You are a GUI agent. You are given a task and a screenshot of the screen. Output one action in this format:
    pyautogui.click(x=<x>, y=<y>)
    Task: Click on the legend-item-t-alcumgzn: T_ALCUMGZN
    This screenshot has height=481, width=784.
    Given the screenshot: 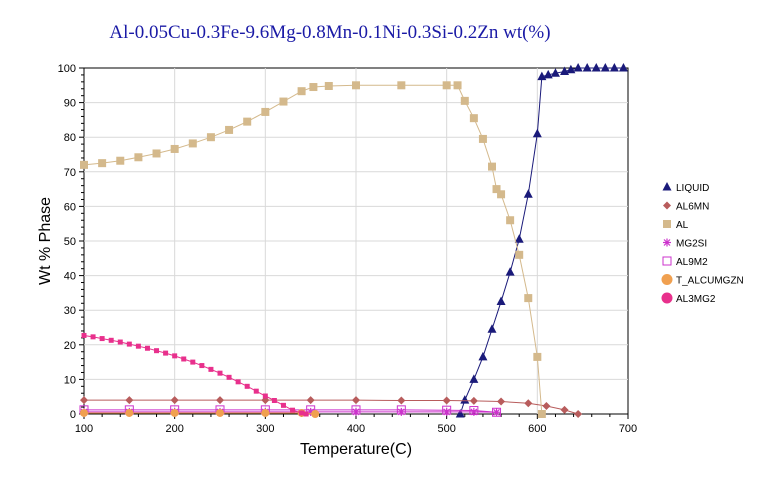 What is the action you would take?
    pyautogui.click(x=702, y=280)
    